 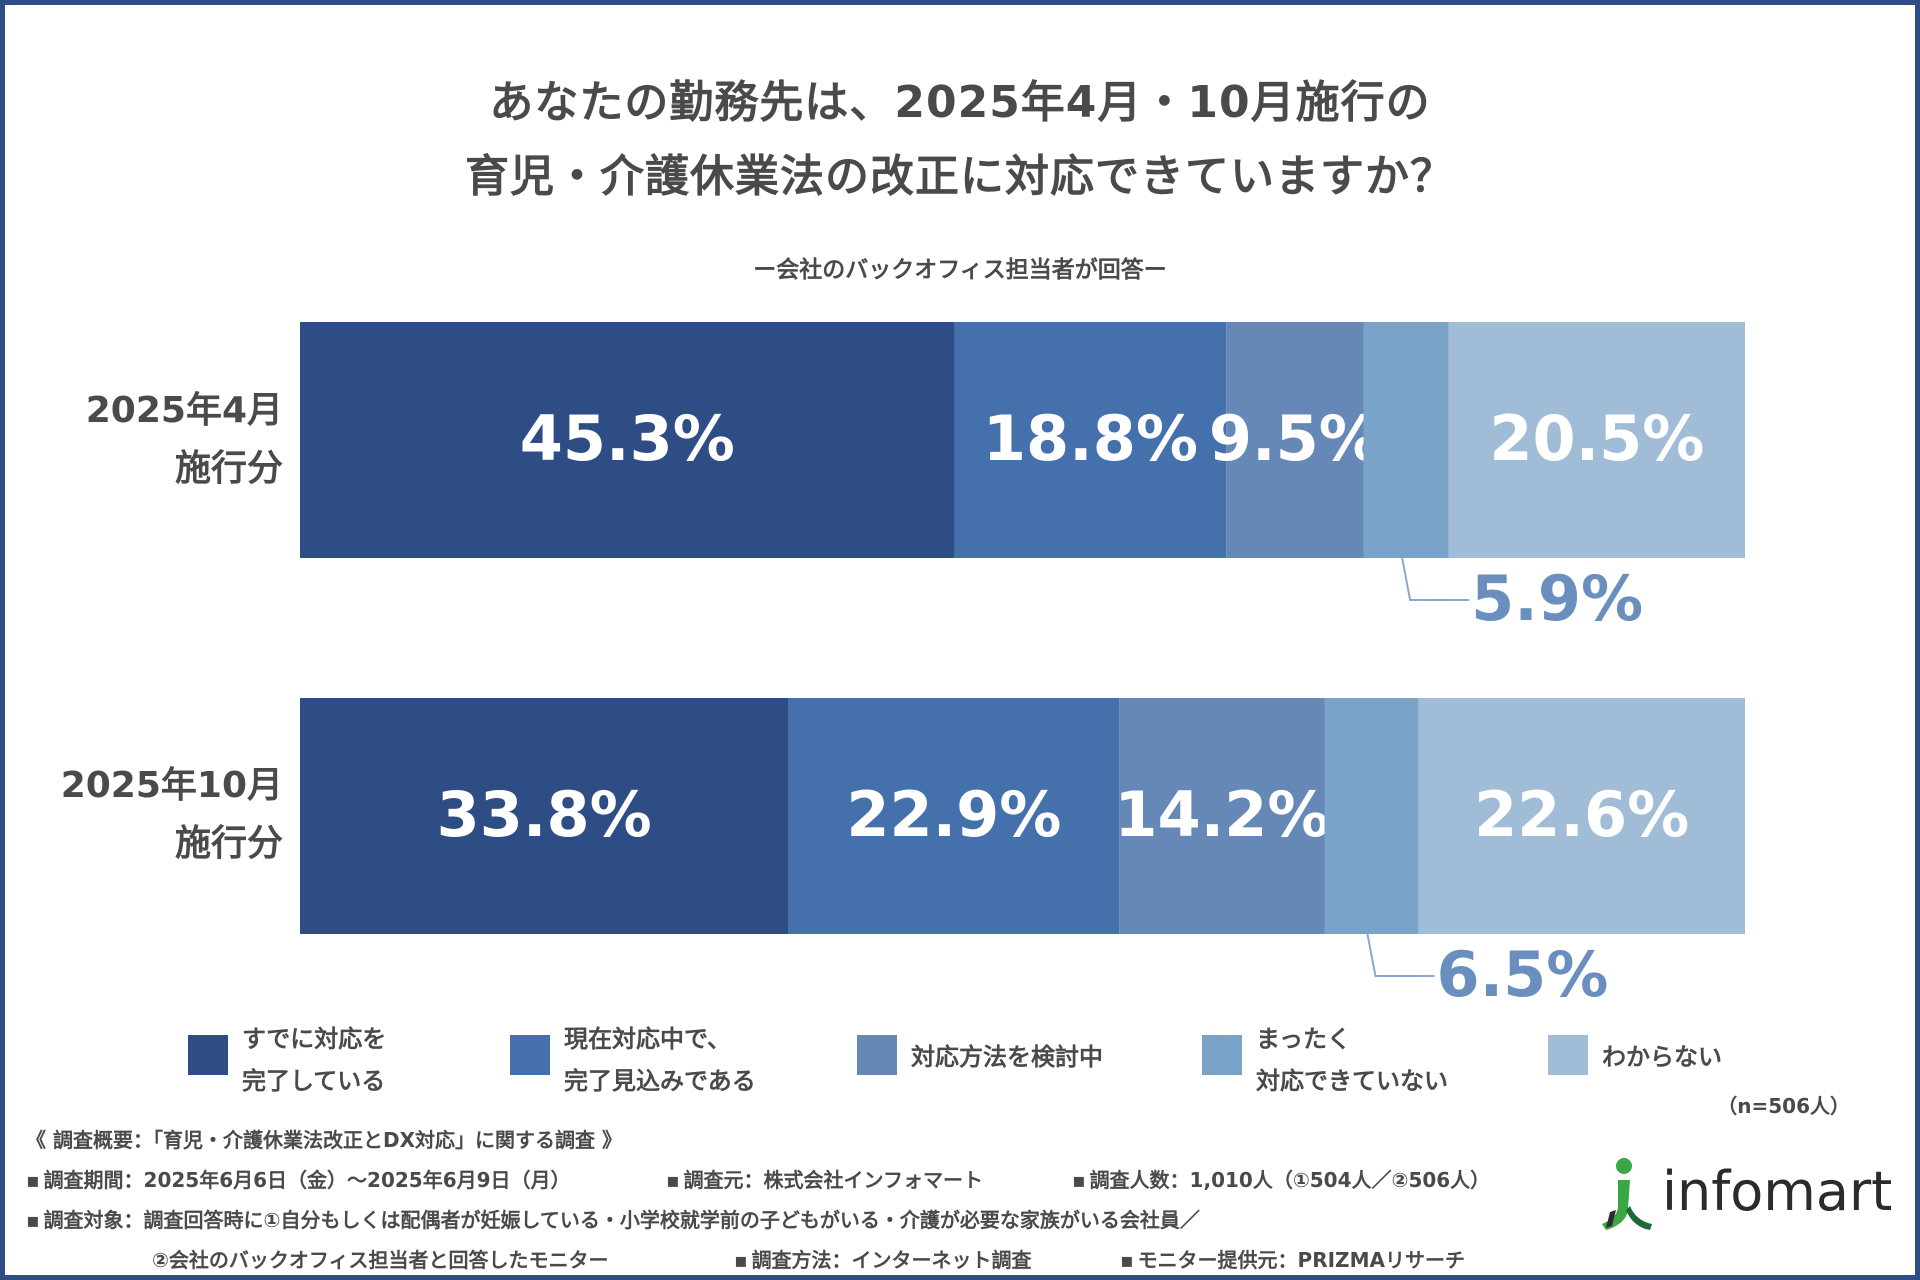 What do you see at coordinates (380, 1260) in the screenshot?
I see `notes-target-cont: ②会社のバックオフィス担当者と回答したモニター` at bounding box center [380, 1260].